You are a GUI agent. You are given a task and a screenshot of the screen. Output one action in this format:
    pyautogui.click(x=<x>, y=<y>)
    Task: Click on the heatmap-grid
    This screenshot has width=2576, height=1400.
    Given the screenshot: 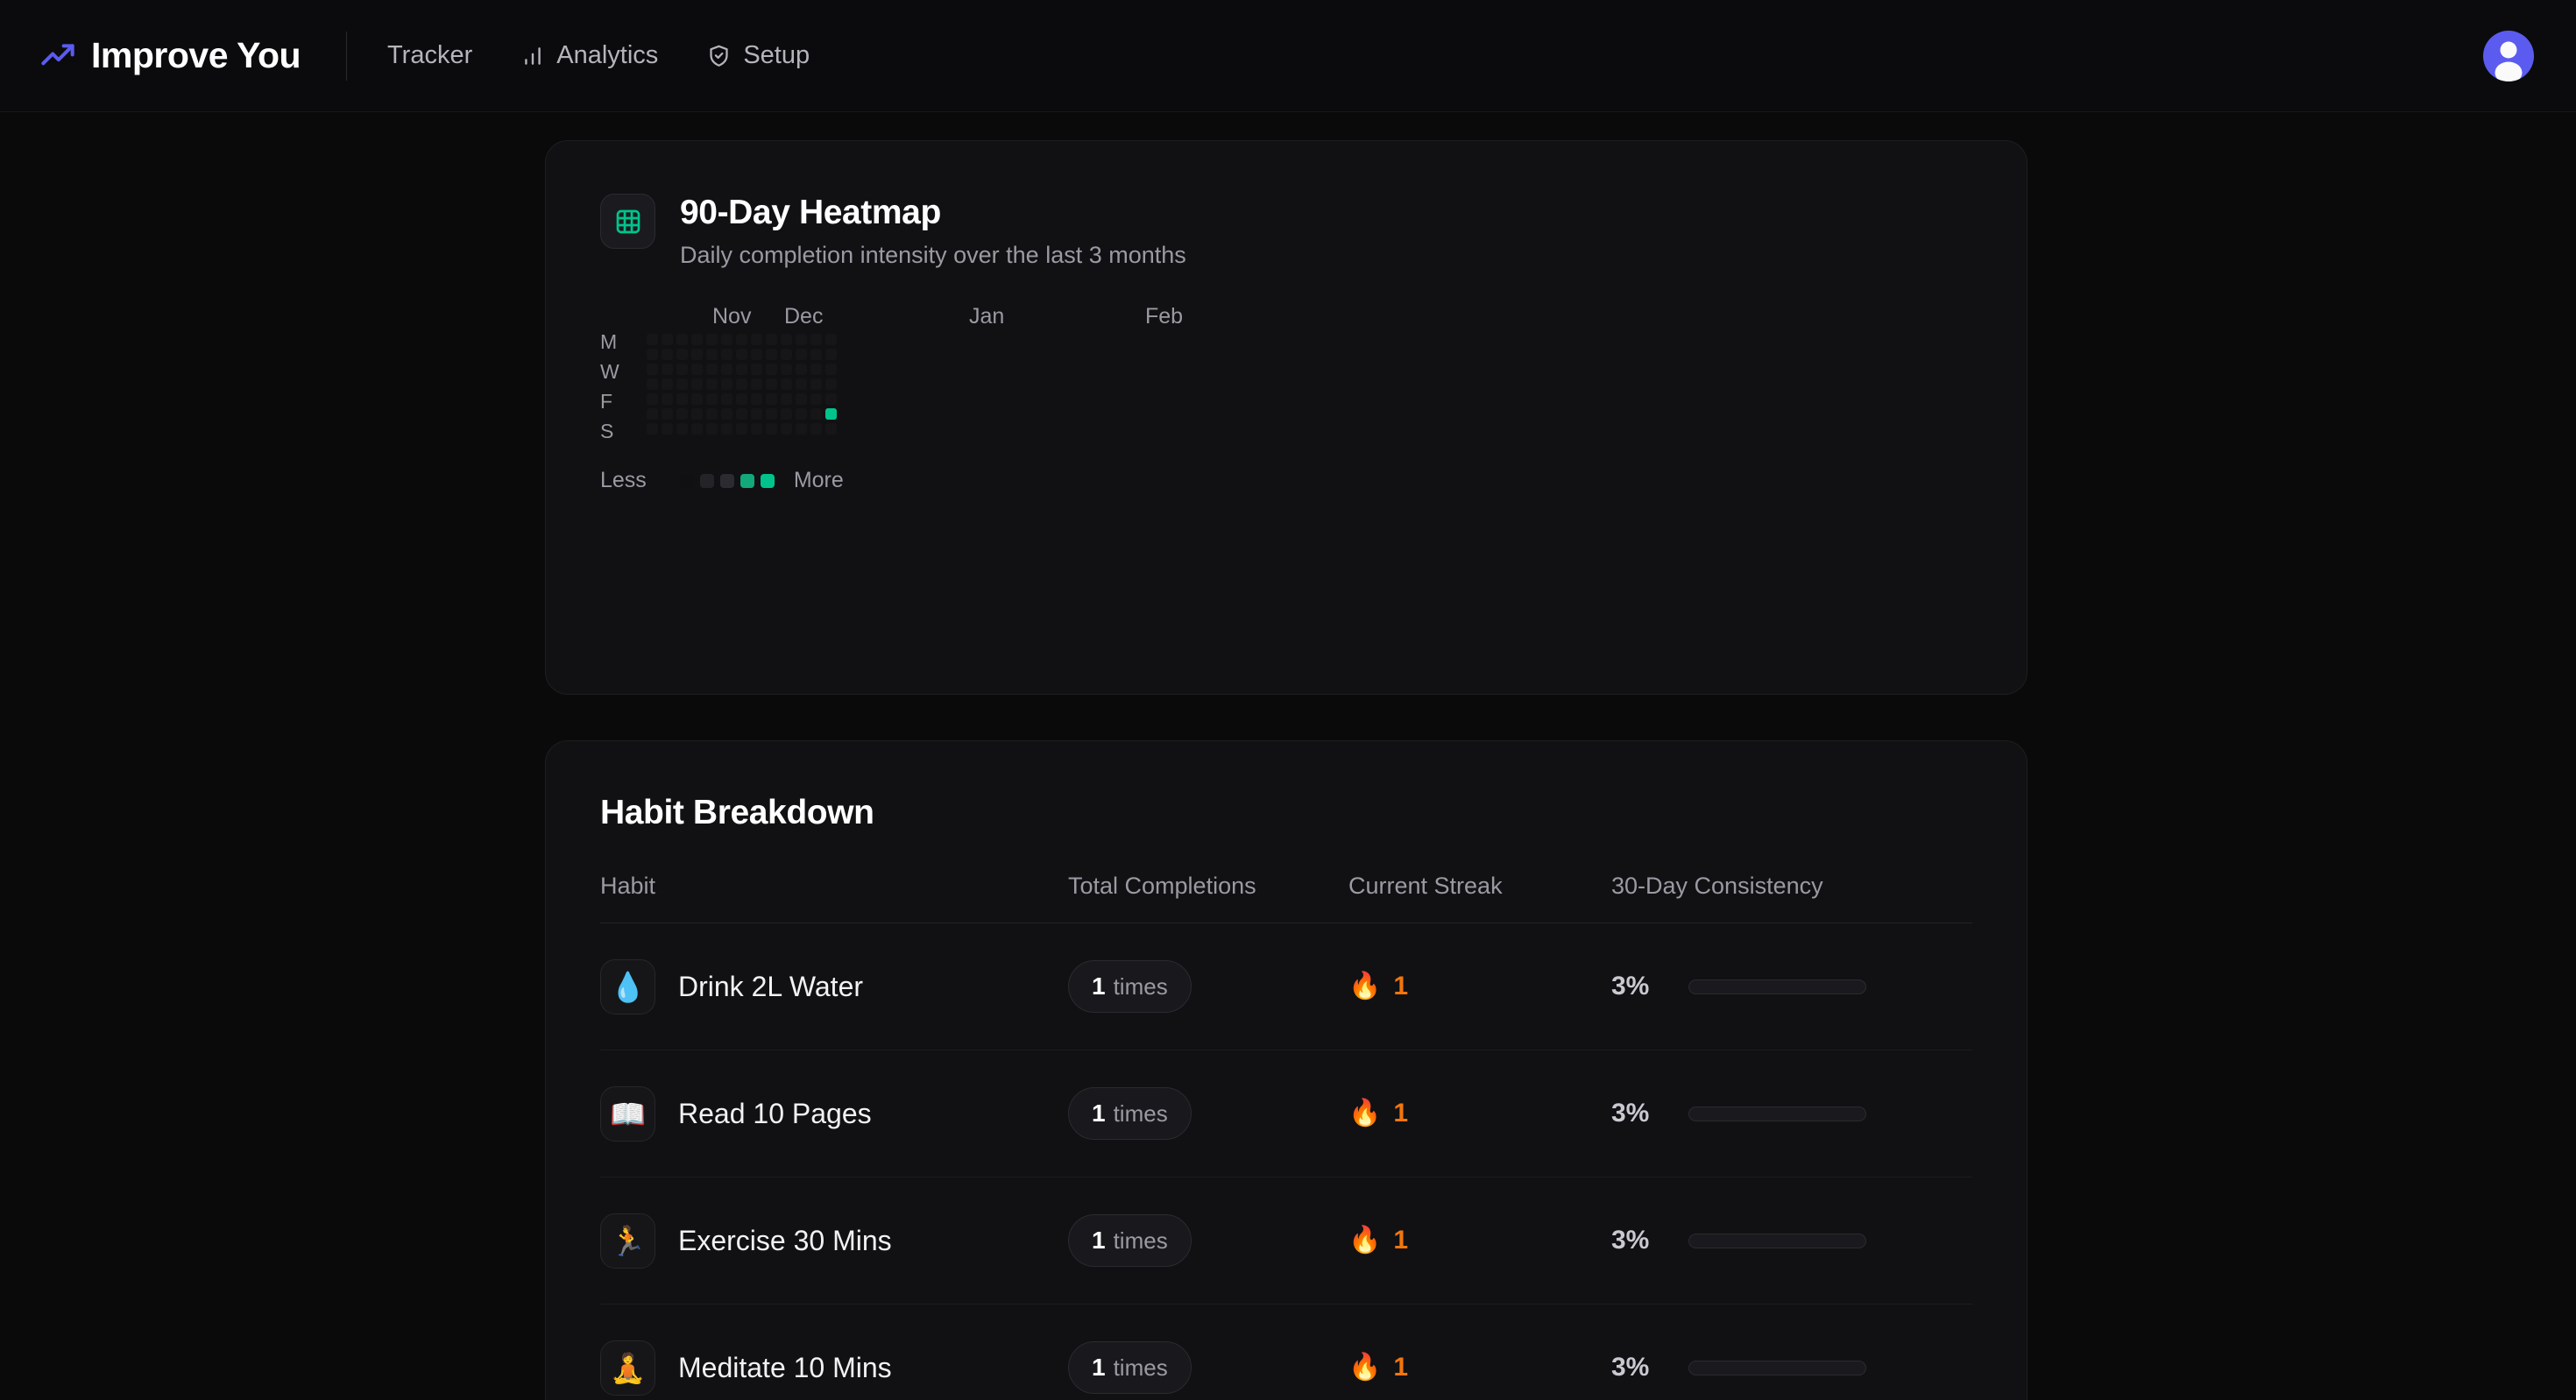 What is the action you would take?
    pyautogui.click(x=1337, y=384)
    